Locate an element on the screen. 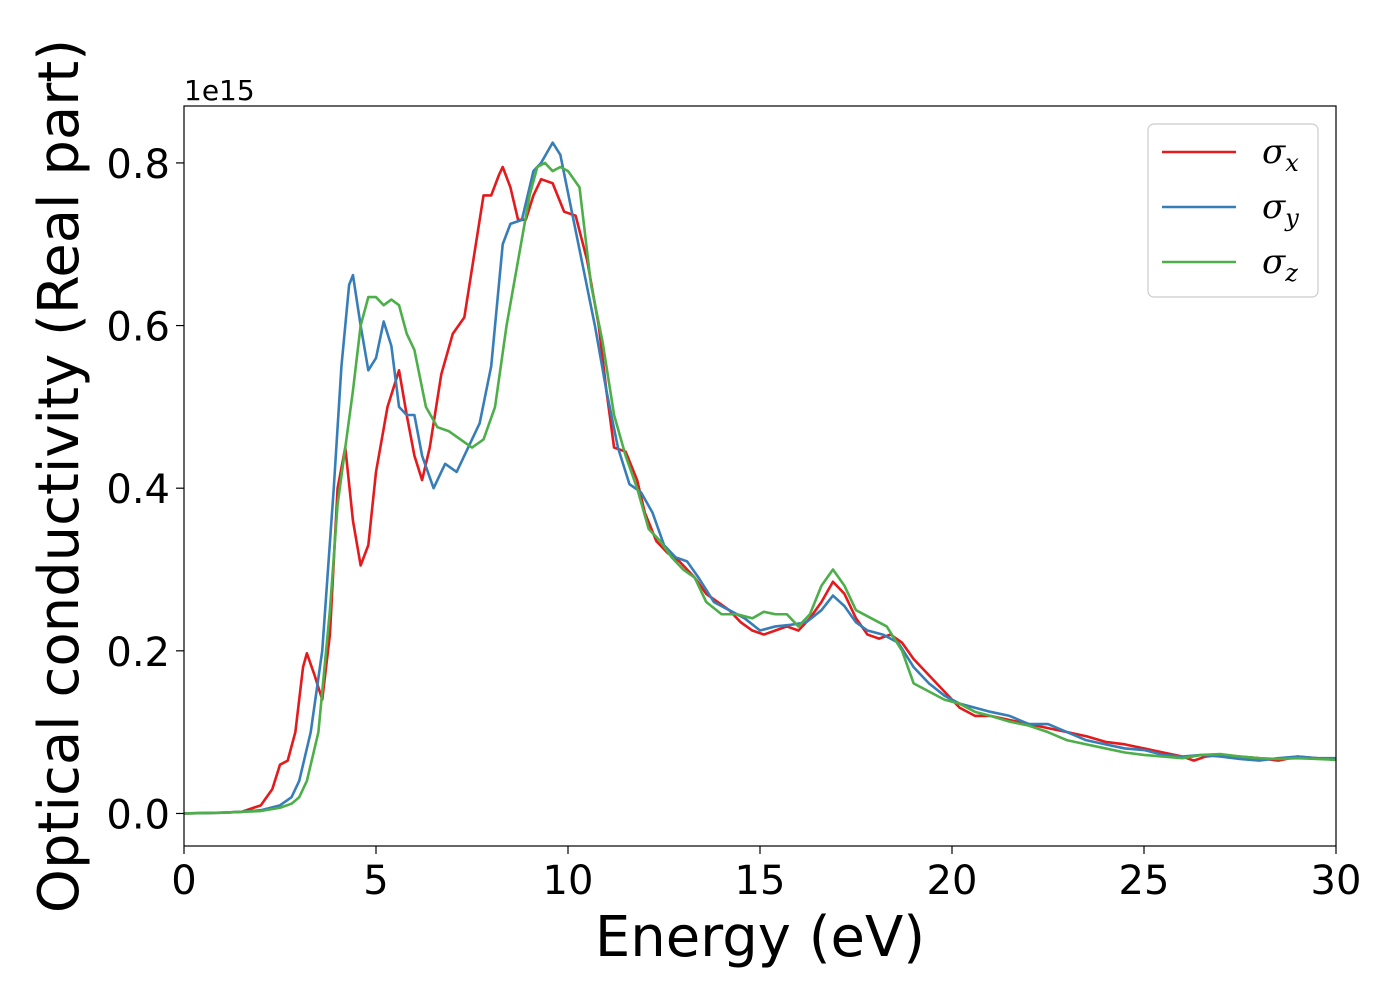  legend-box is located at coordinates (1233, 210).